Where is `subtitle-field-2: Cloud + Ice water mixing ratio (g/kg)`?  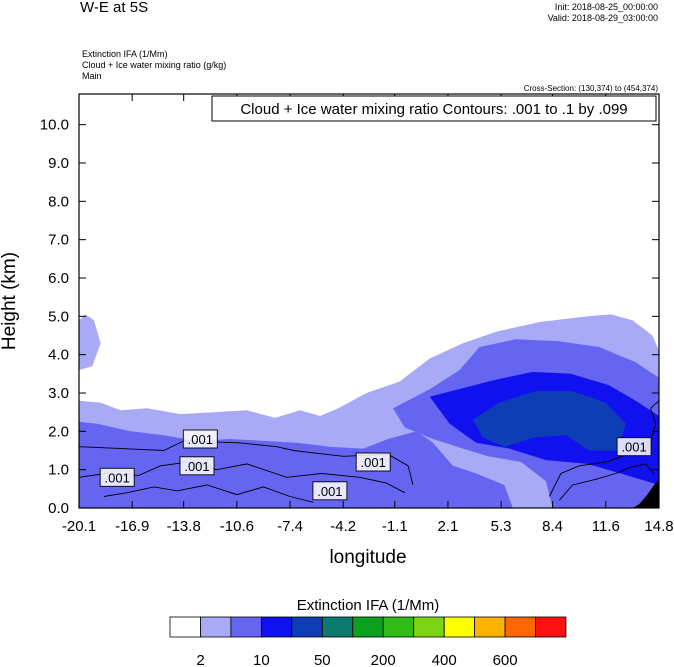 subtitle-field-2: Cloud + Ice water mixing ratio (g/kg) is located at coordinates (154, 65).